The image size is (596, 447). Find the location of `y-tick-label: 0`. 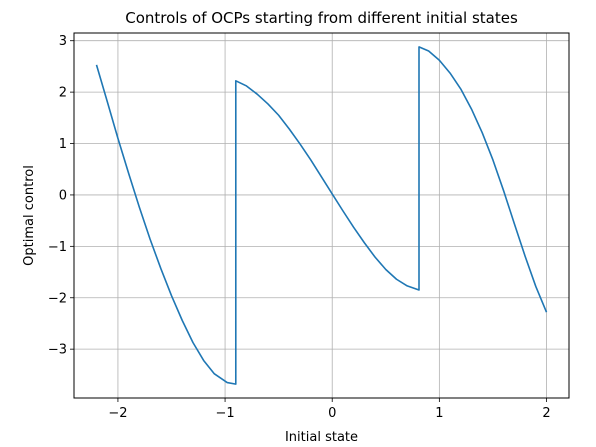

y-tick-label: 0 is located at coordinates (63, 195).